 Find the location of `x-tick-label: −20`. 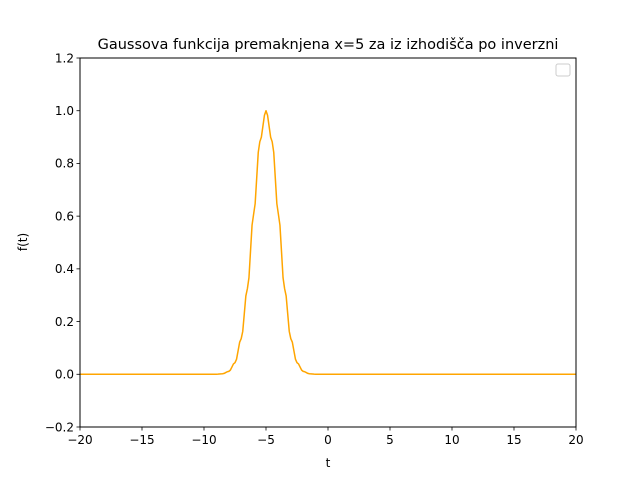

x-tick-label: −20 is located at coordinates (79, 440).